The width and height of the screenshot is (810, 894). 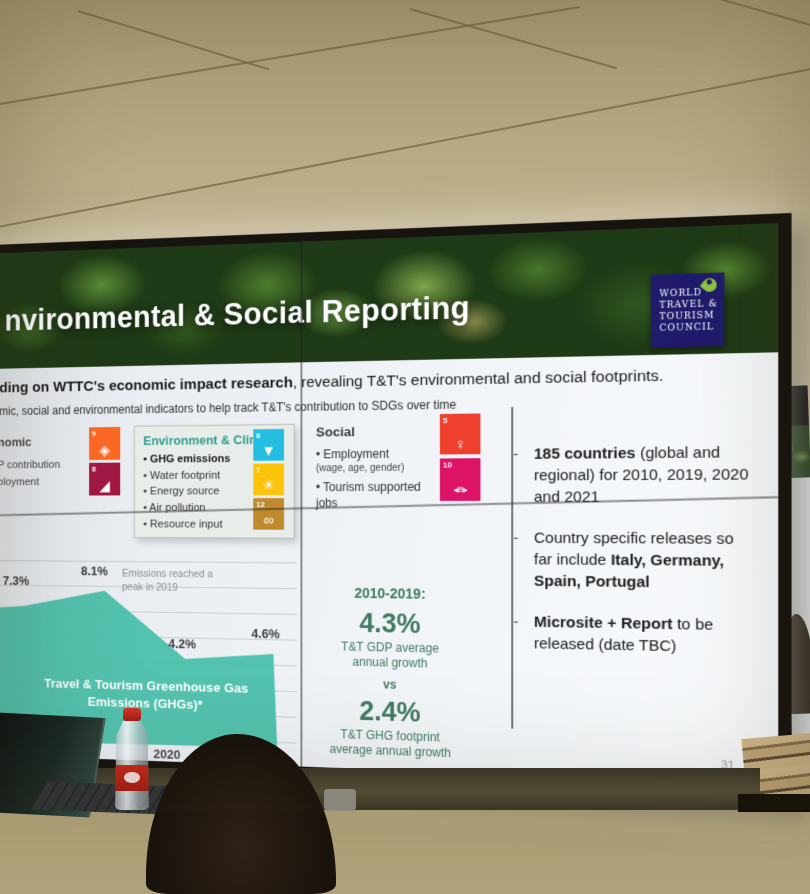 I want to click on ghg-area-chart, so click(x=139, y=670).